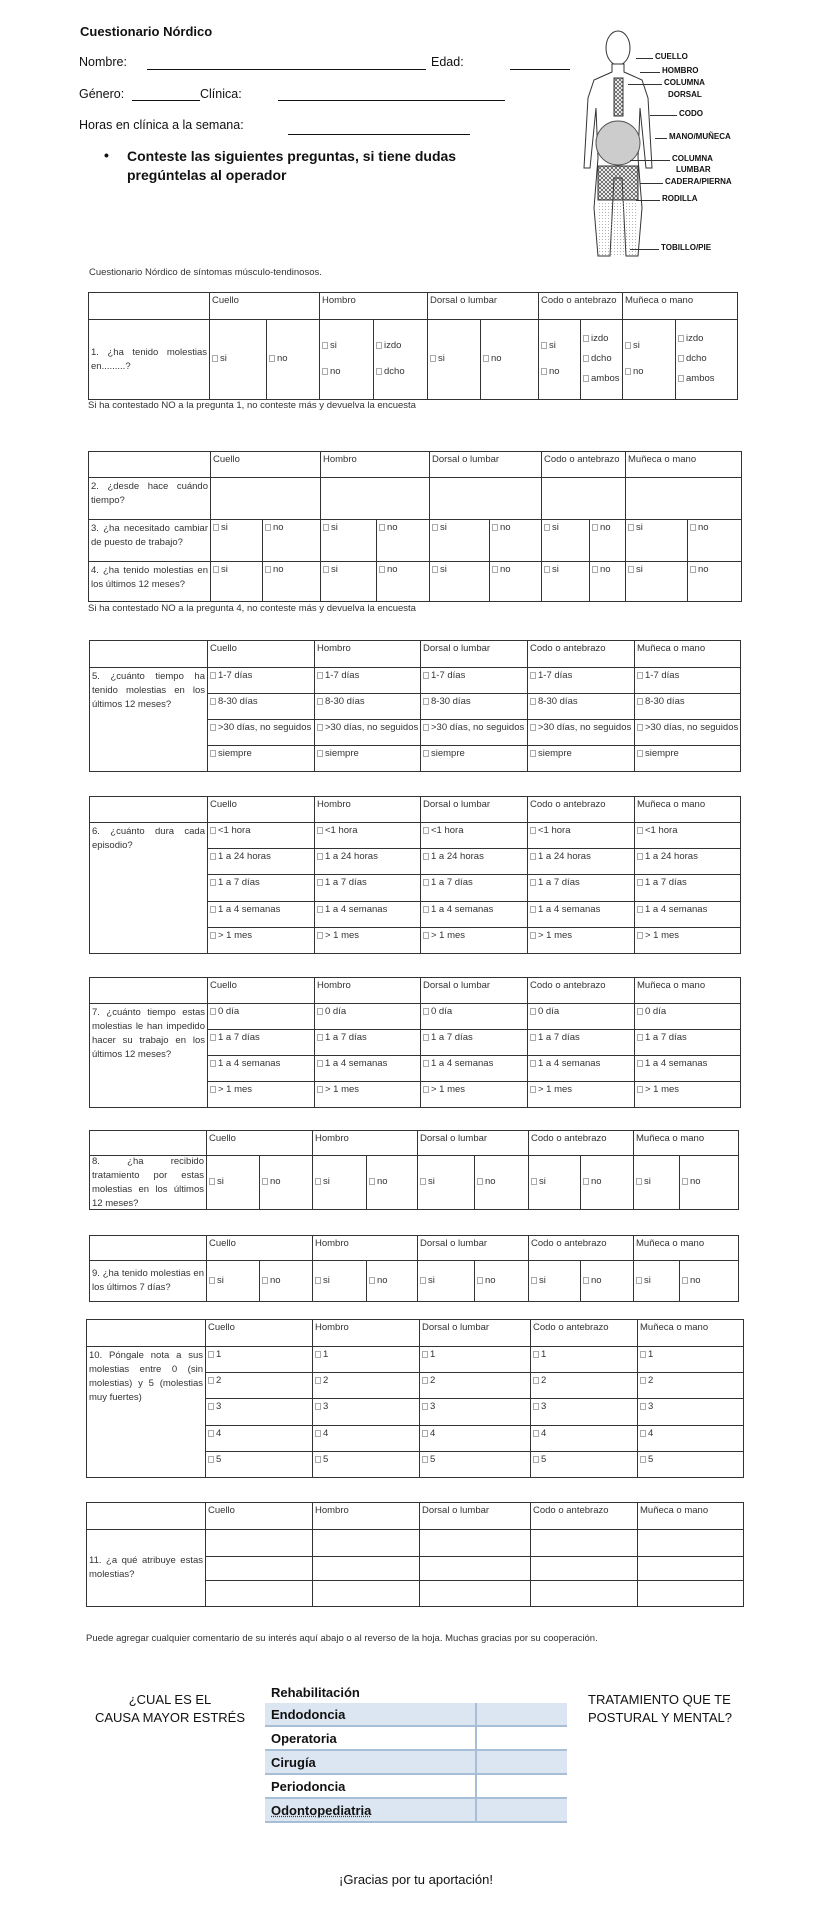 The height and width of the screenshot is (1929, 820). I want to click on option: dcho, so click(597, 358).